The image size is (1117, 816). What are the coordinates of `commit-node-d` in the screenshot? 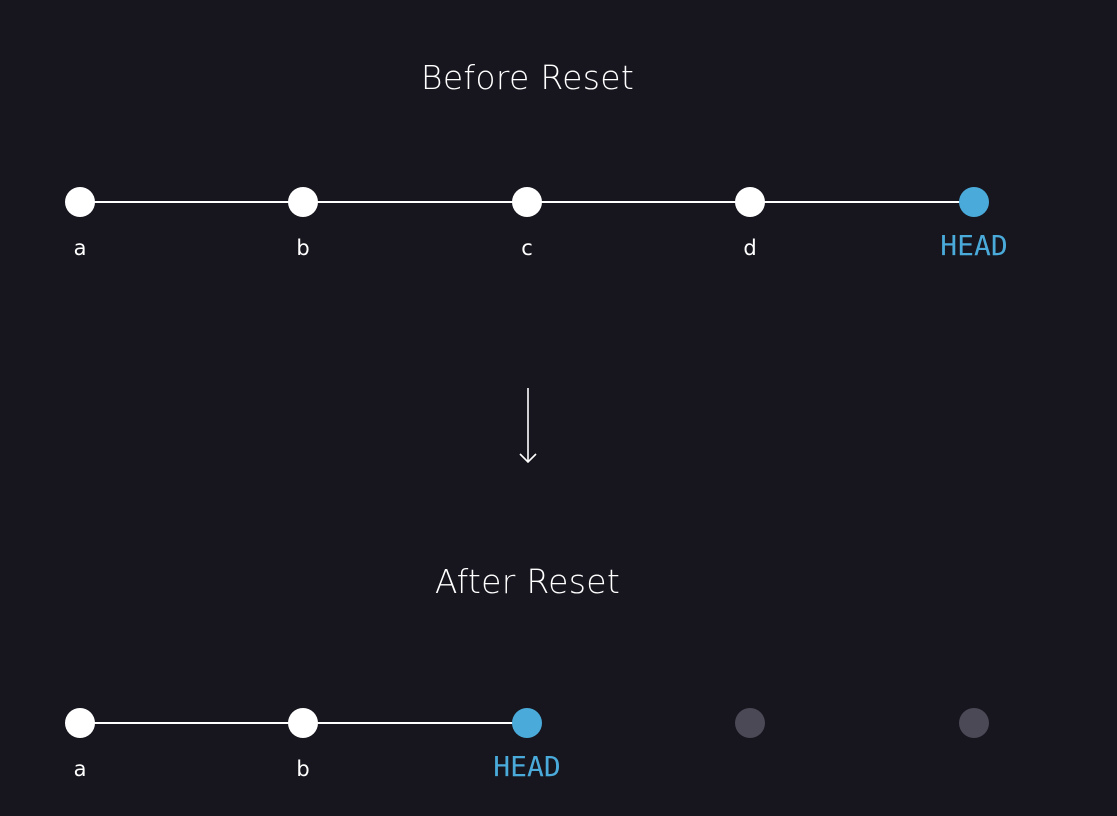 It's located at (750, 202).